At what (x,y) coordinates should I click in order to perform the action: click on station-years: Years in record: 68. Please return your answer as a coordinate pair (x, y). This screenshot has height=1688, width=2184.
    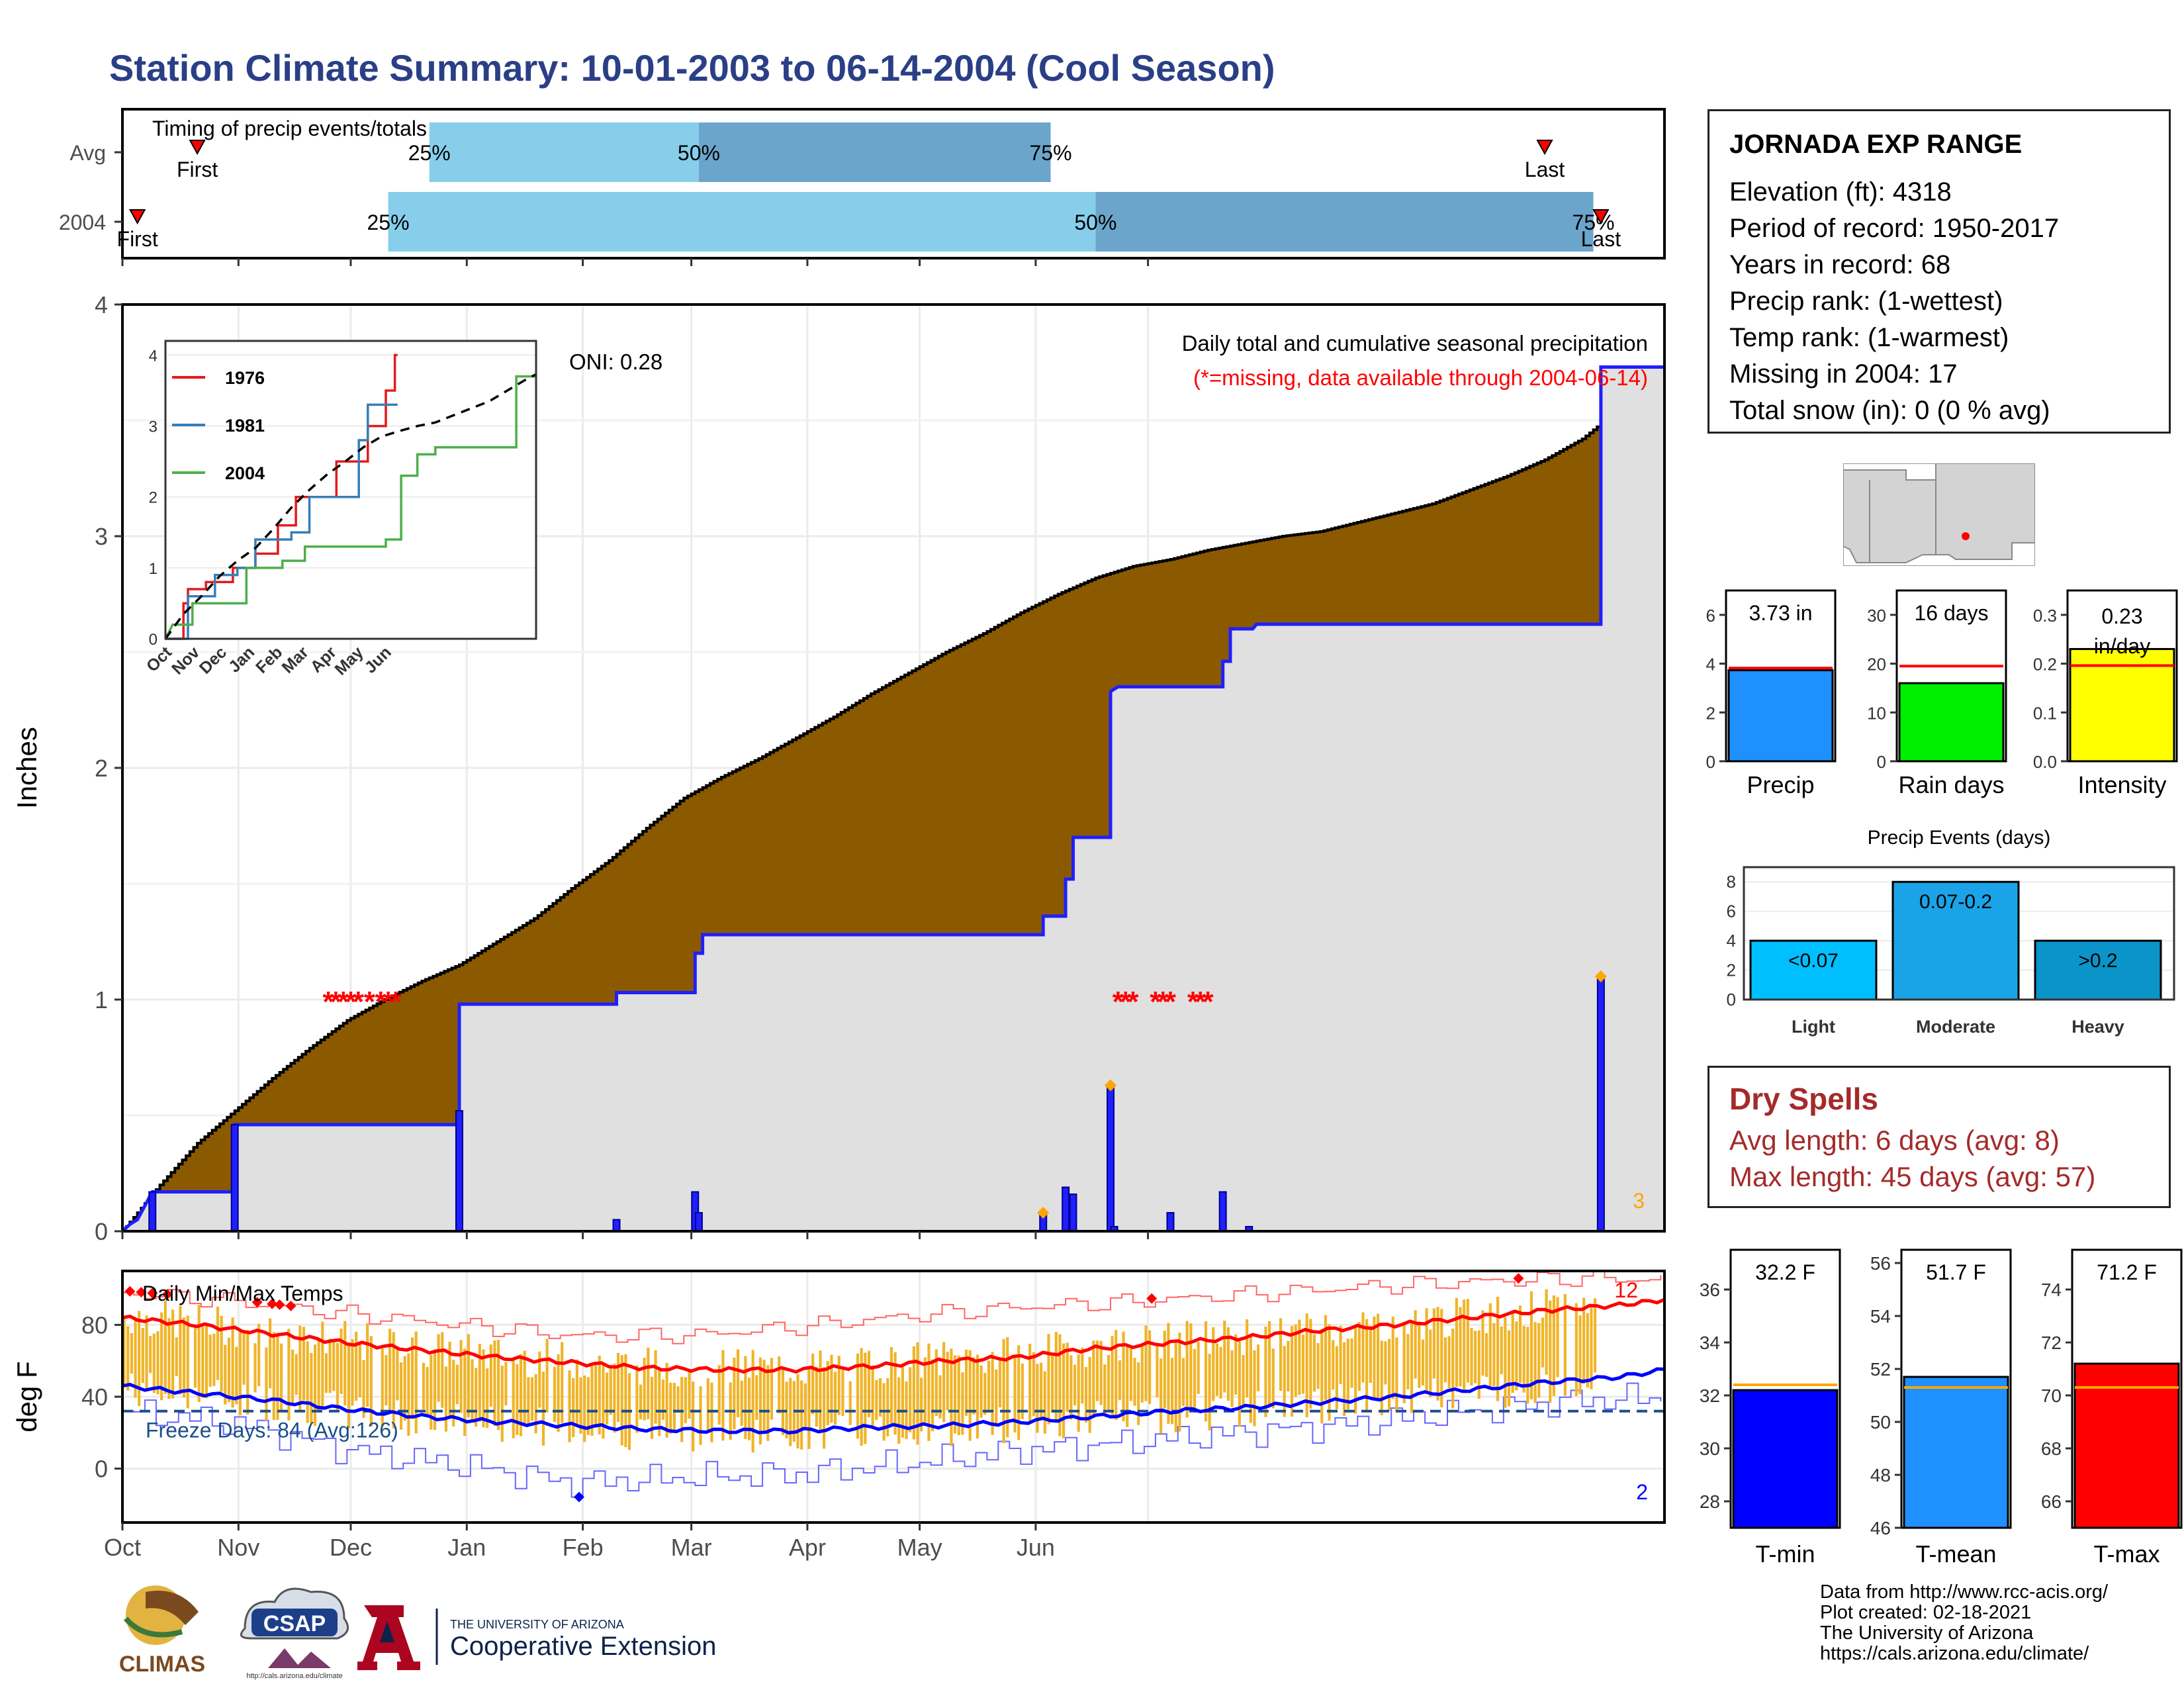
    Looking at the image, I should click on (1840, 264).